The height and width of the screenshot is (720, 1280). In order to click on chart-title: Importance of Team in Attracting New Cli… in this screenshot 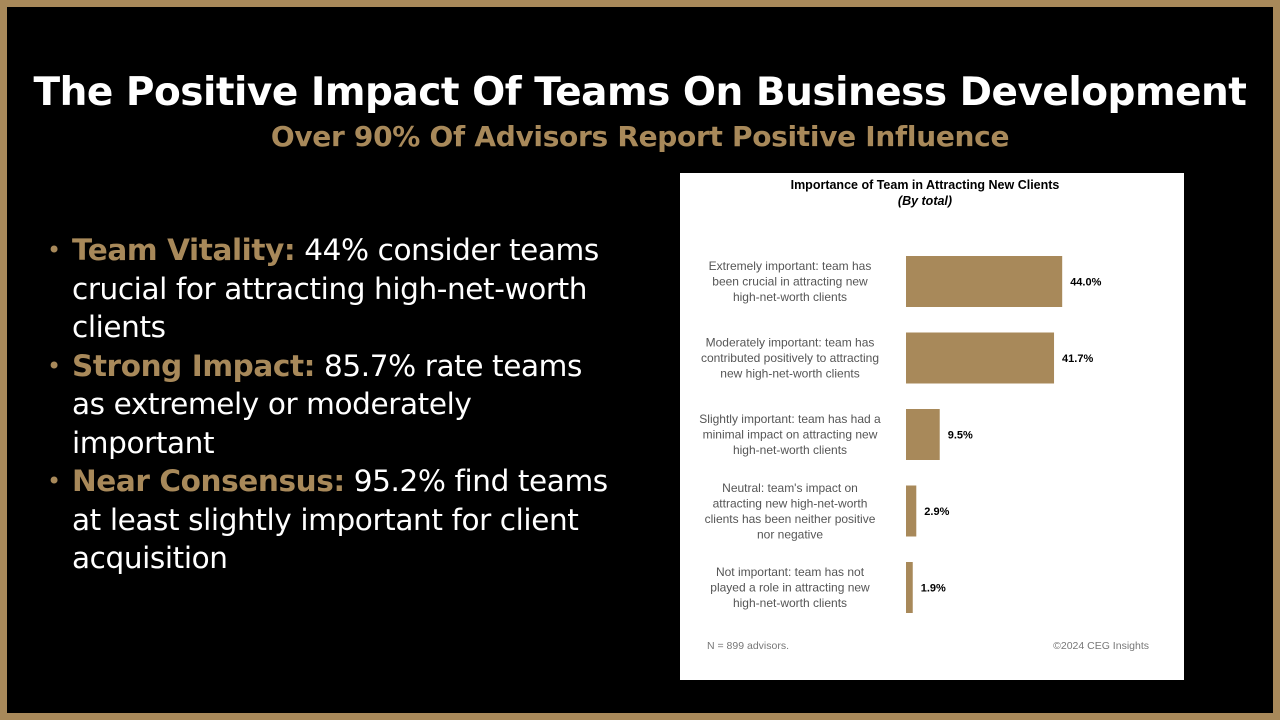, I will do `click(925, 185)`.